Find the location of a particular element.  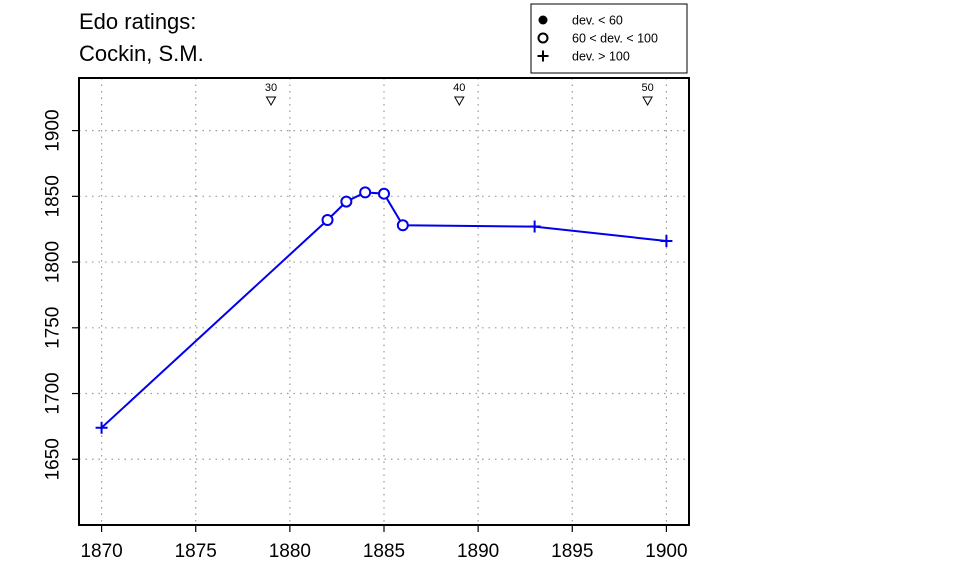

x-tick-label: 1895 is located at coordinates (572, 551).